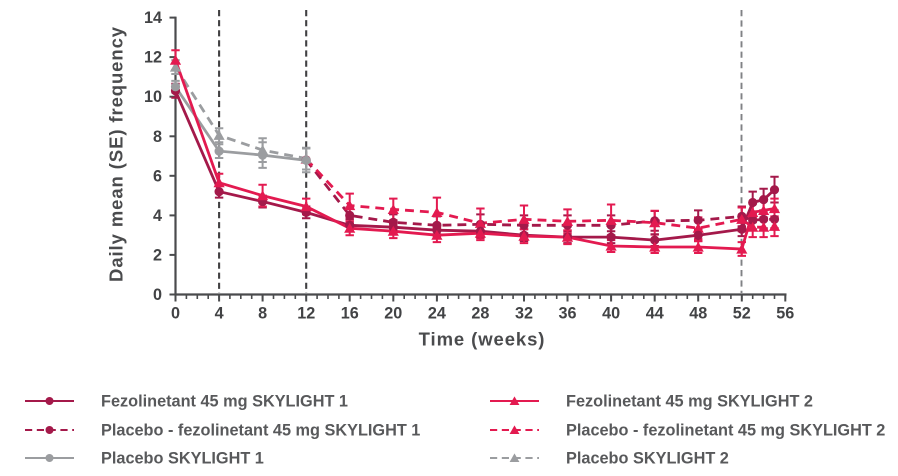 Image resolution: width=898 pixels, height=476 pixels. I want to click on svg-text: 14, so click(153, 18).